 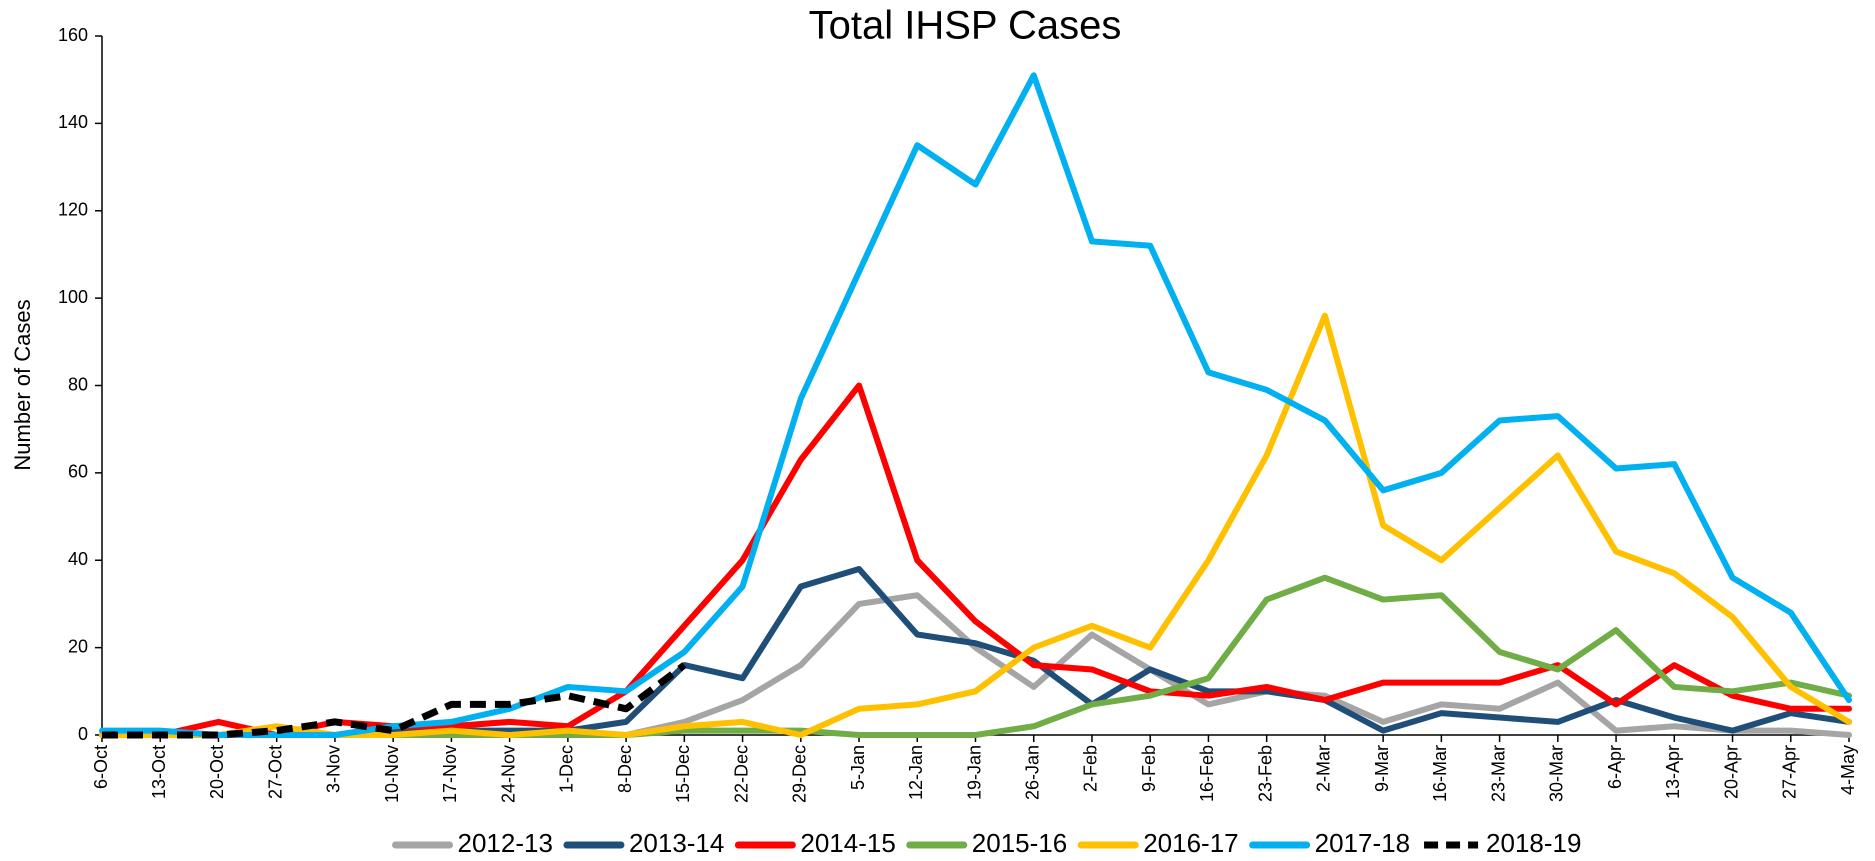 I want to click on x-tick-label: 23-Feb, so click(x=1265, y=773).